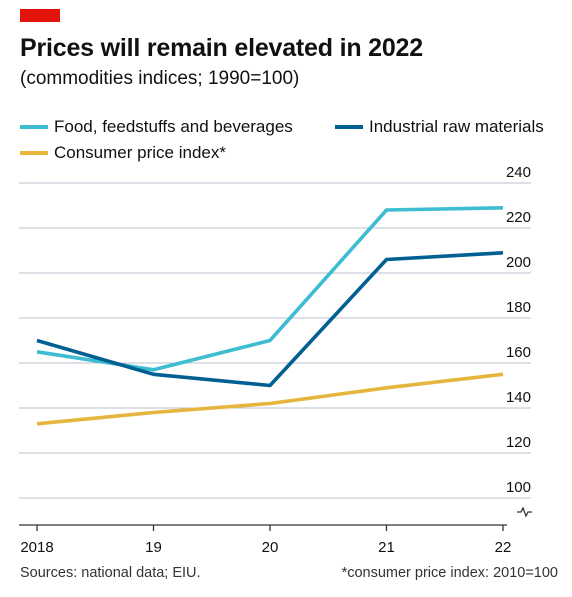  What do you see at coordinates (518, 172) in the screenshot?
I see `y-tick-label-240: 240` at bounding box center [518, 172].